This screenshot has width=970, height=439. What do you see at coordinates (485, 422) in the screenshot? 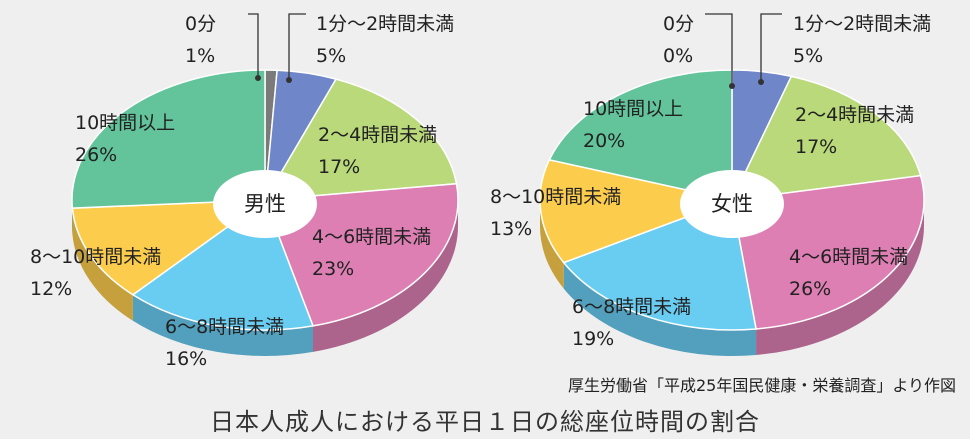
I see `chart-caption: 日本人成人における平日１日の総座位時間の割合` at bounding box center [485, 422].